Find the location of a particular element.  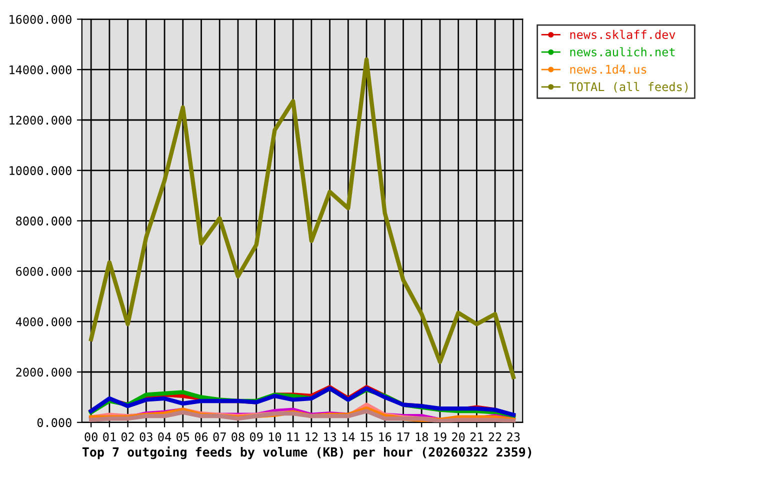

x-tick-label: 03 is located at coordinates (146, 437).